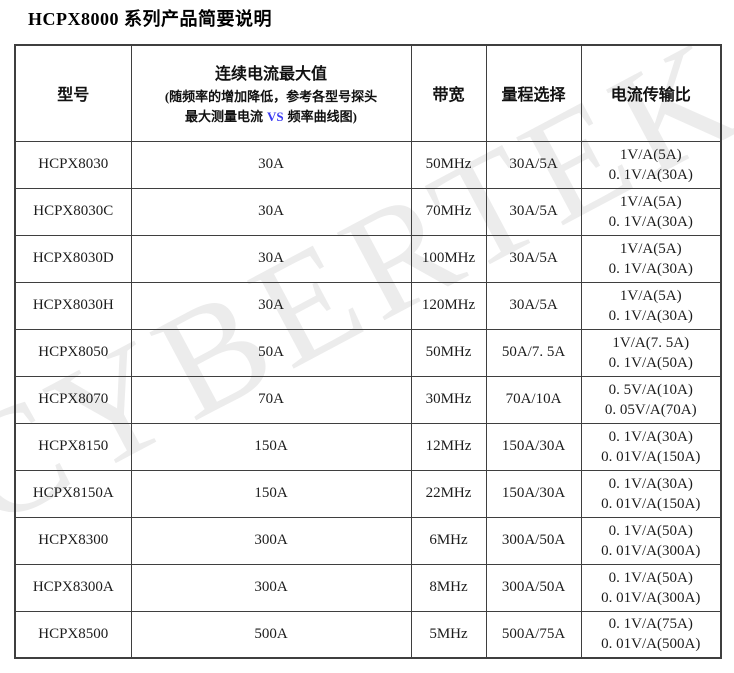 This screenshot has height=673, width=734. Describe the element at coordinates (448, 93) in the screenshot. I see `col-header-bandwidth: 带宽` at that location.